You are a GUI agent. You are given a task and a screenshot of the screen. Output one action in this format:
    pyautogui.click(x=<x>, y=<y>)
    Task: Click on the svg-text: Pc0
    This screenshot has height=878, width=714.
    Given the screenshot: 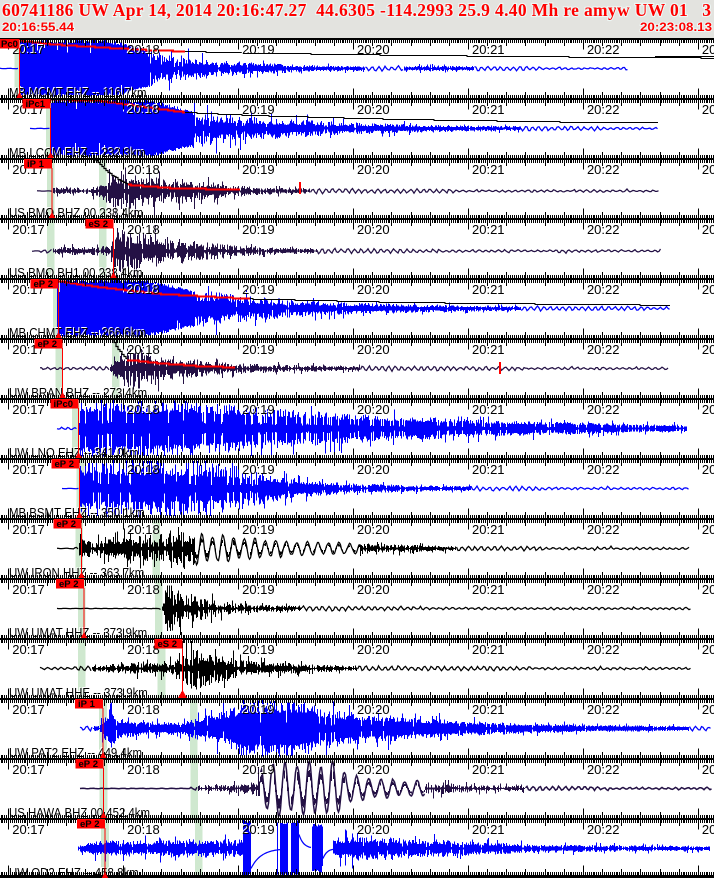 What is the action you would take?
    pyautogui.click(x=9, y=44)
    